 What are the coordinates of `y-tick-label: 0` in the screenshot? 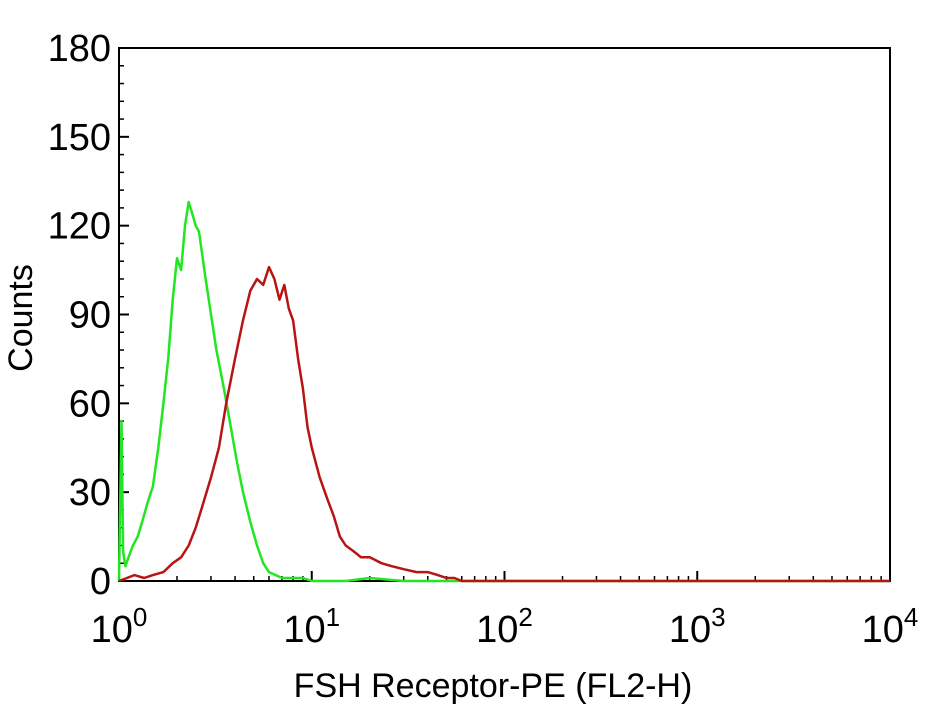 It's located at (100, 582).